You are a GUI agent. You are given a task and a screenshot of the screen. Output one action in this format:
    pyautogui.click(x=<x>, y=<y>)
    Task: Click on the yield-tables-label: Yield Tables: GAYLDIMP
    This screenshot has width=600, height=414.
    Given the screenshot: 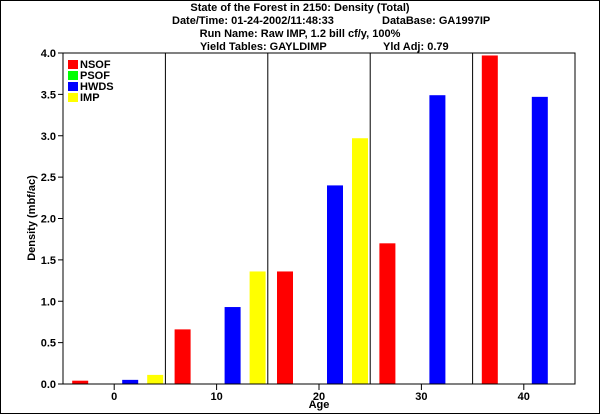 What is the action you would take?
    pyautogui.click(x=263, y=47)
    